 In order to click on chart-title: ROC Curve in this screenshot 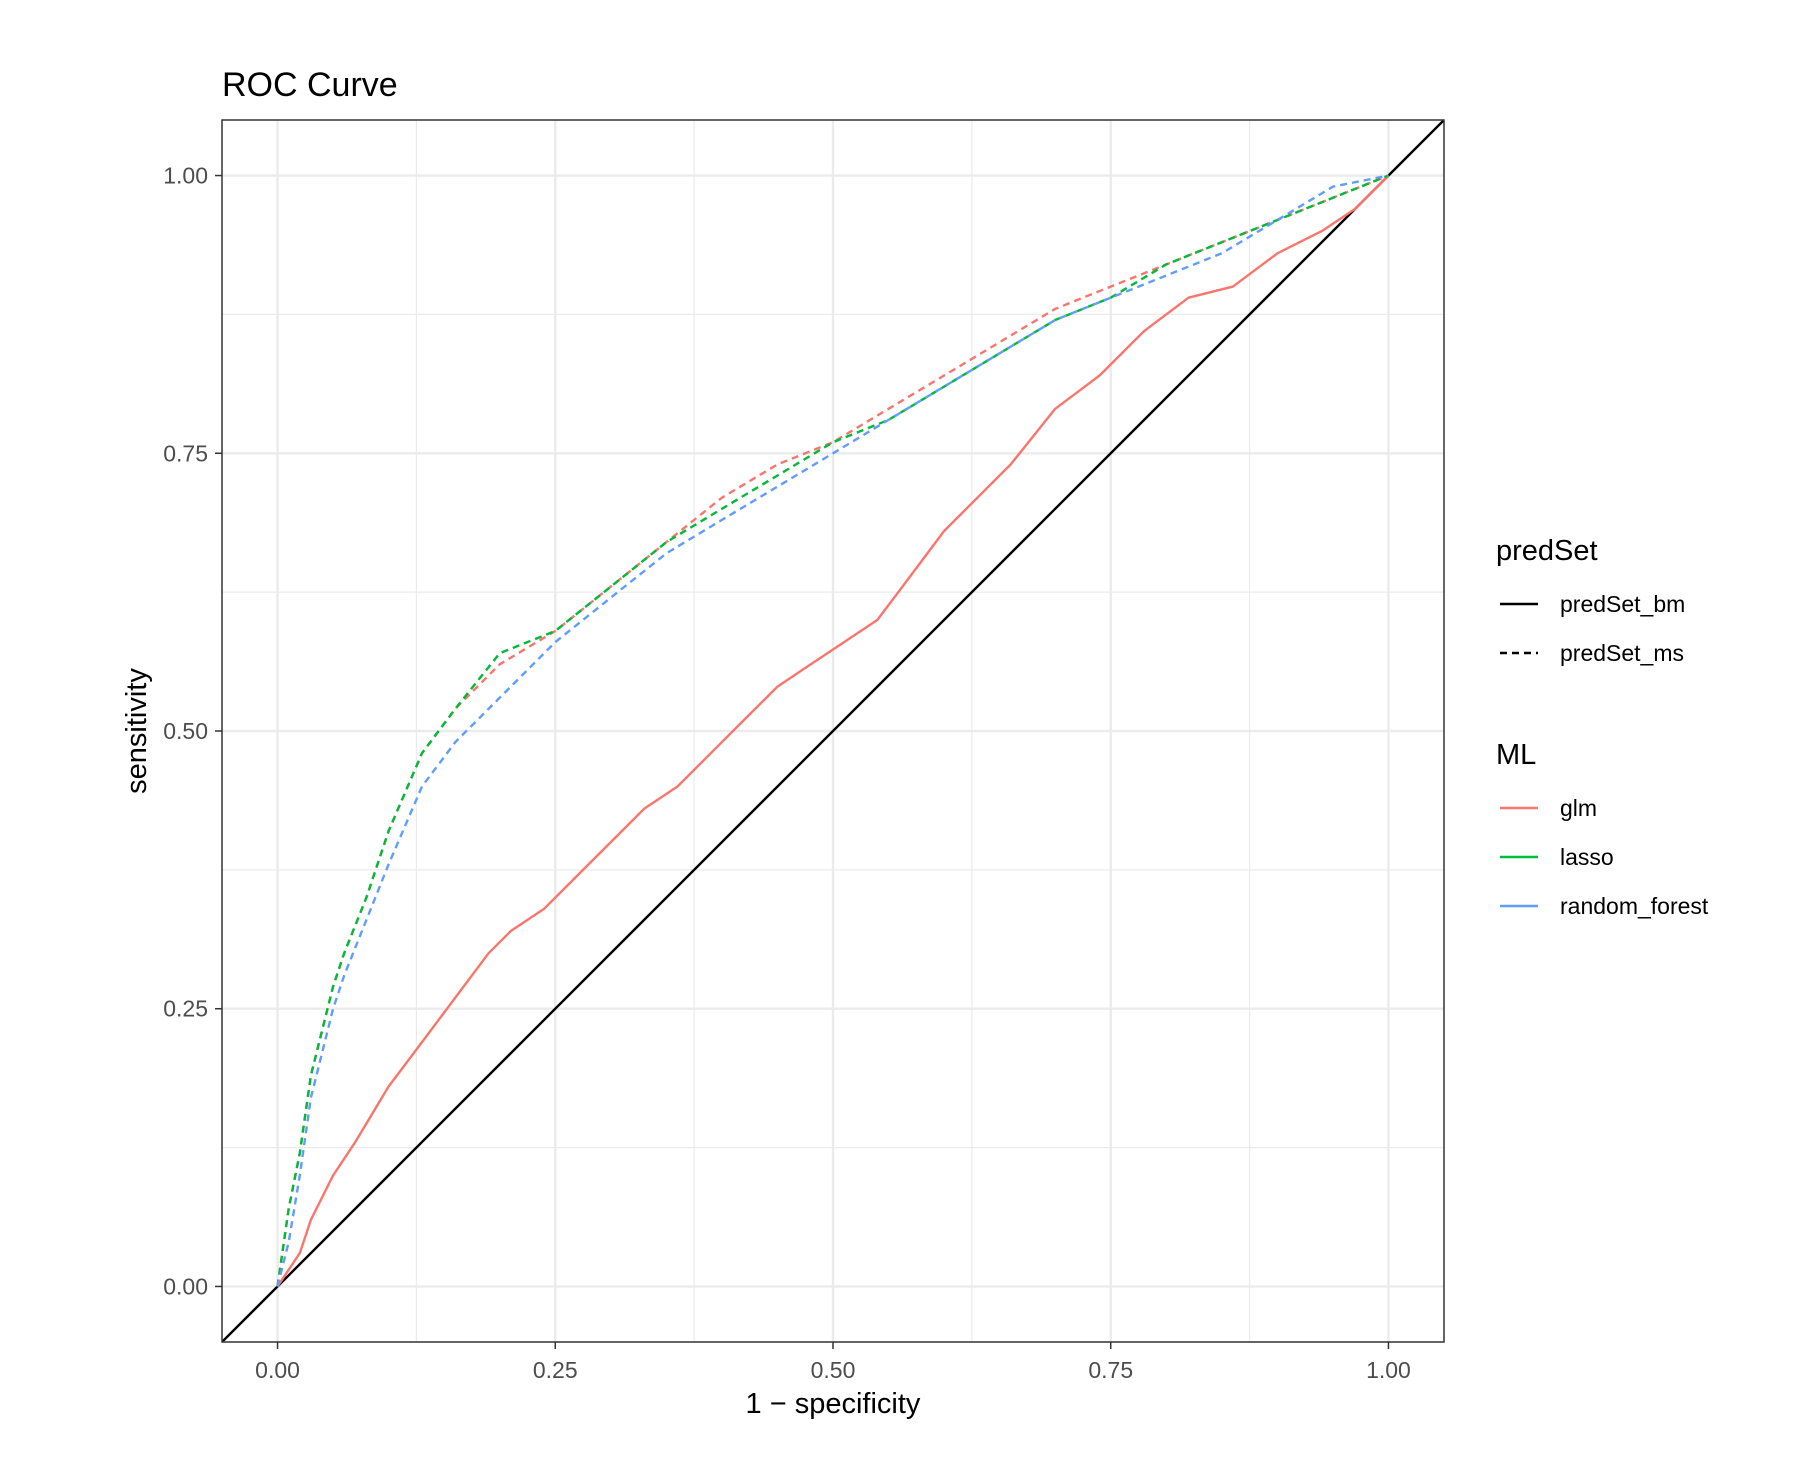, I will do `click(310, 85)`.